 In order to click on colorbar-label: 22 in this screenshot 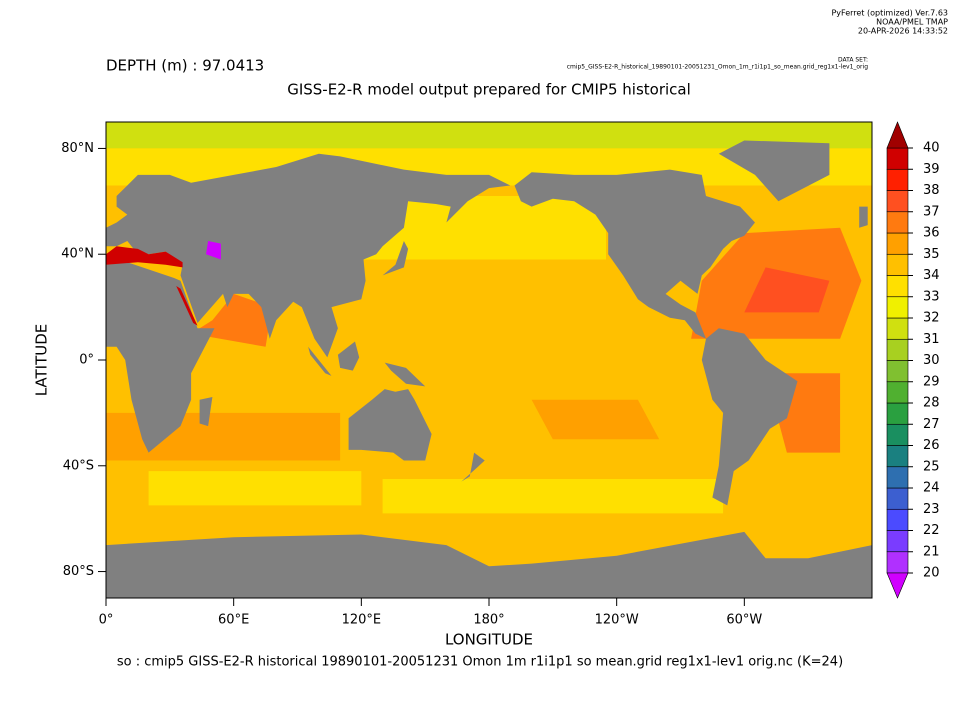, I will do `click(931, 530)`.